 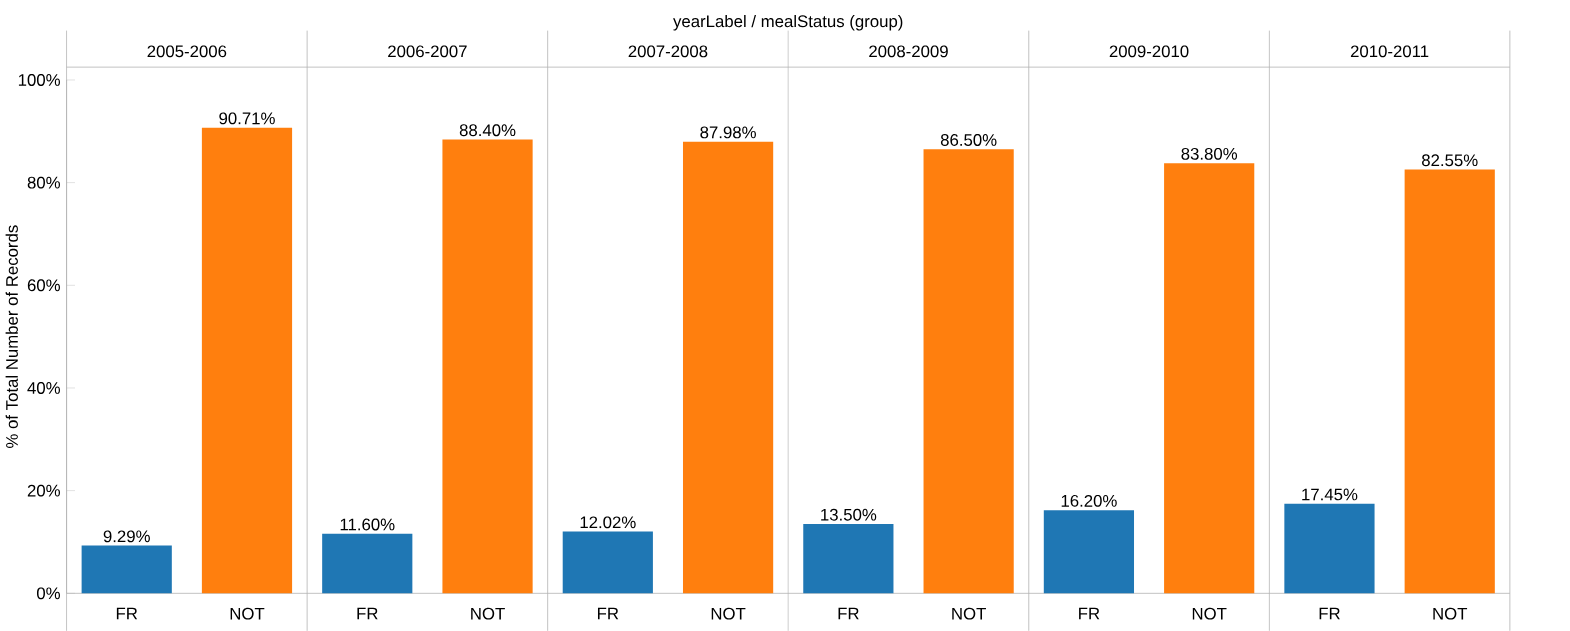 What do you see at coordinates (43, 182) in the screenshot?
I see `y-tick-label: 80%` at bounding box center [43, 182].